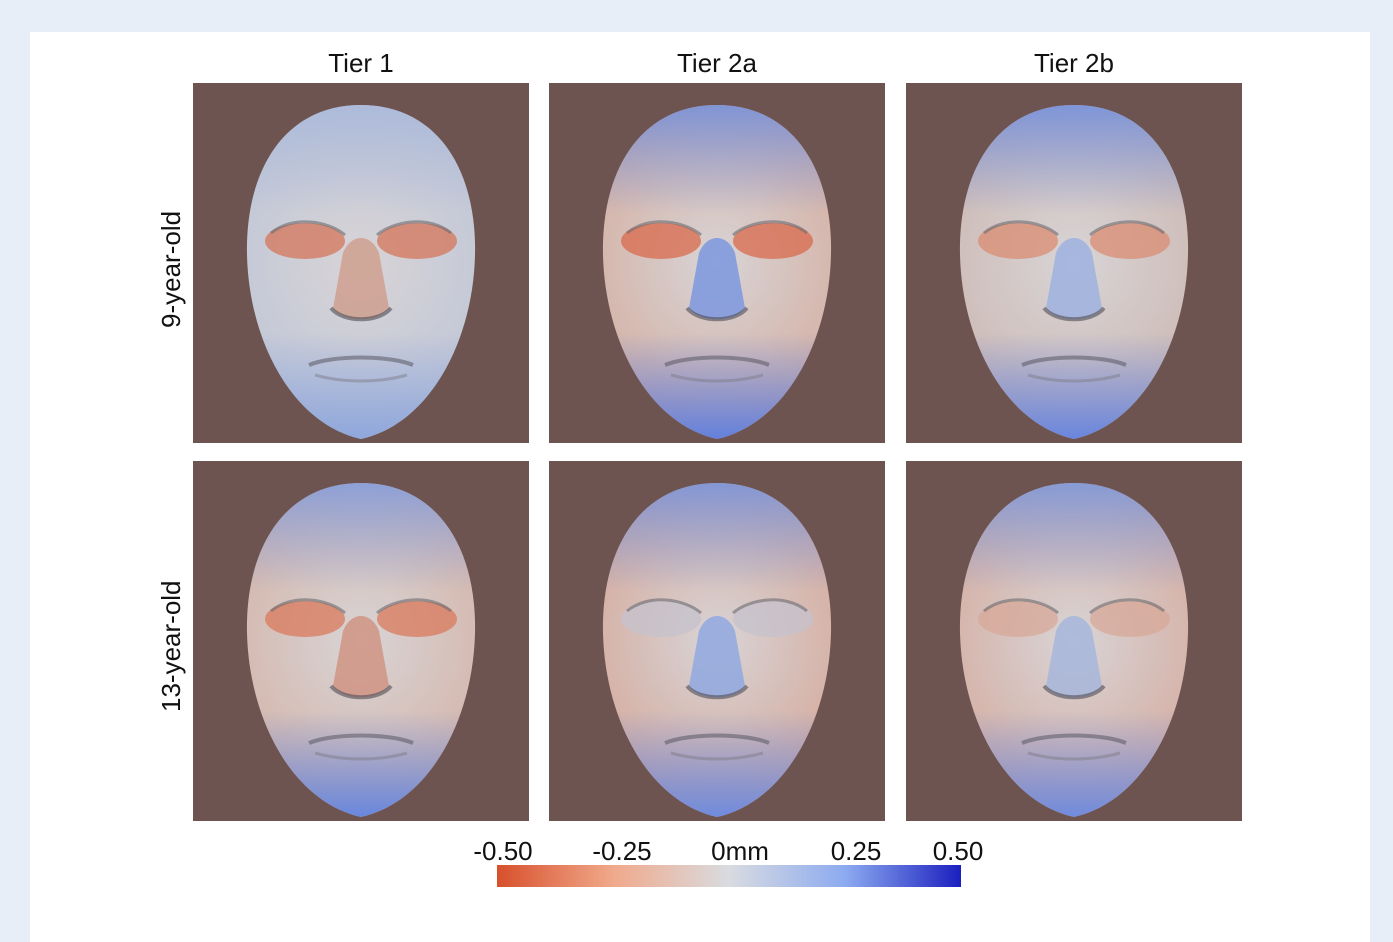 This screenshot has height=942, width=1393. What do you see at coordinates (171, 646) in the screenshot?
I see `row-label-13-year-old: 13-year-old` at bounding box center [171, 646].